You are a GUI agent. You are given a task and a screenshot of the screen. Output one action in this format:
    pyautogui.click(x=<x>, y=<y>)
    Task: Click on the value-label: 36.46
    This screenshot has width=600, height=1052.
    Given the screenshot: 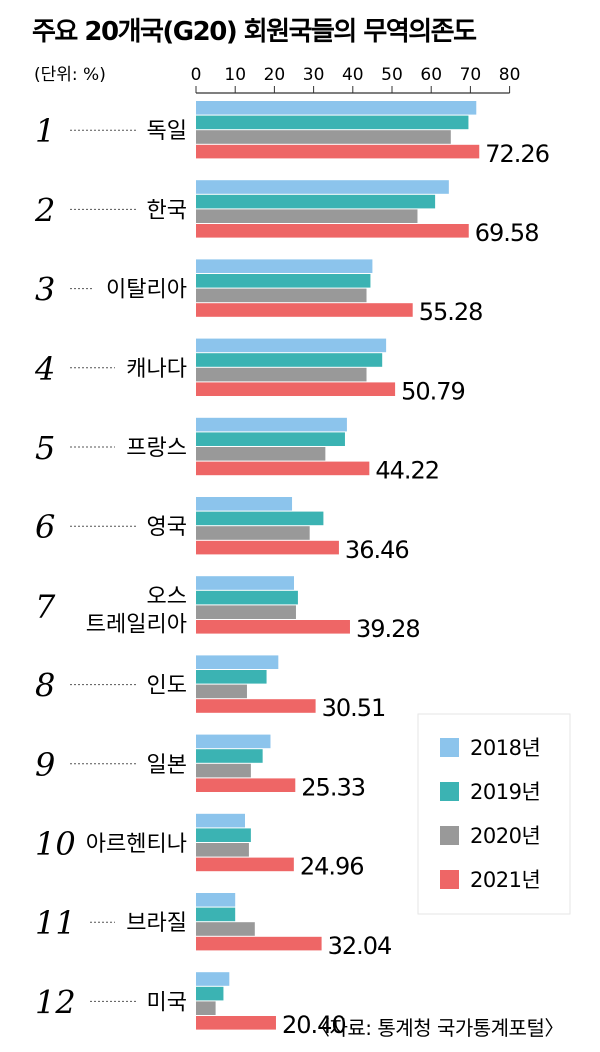 What is the action you would take?
    pyautogui.click(x=377, y=550)
    